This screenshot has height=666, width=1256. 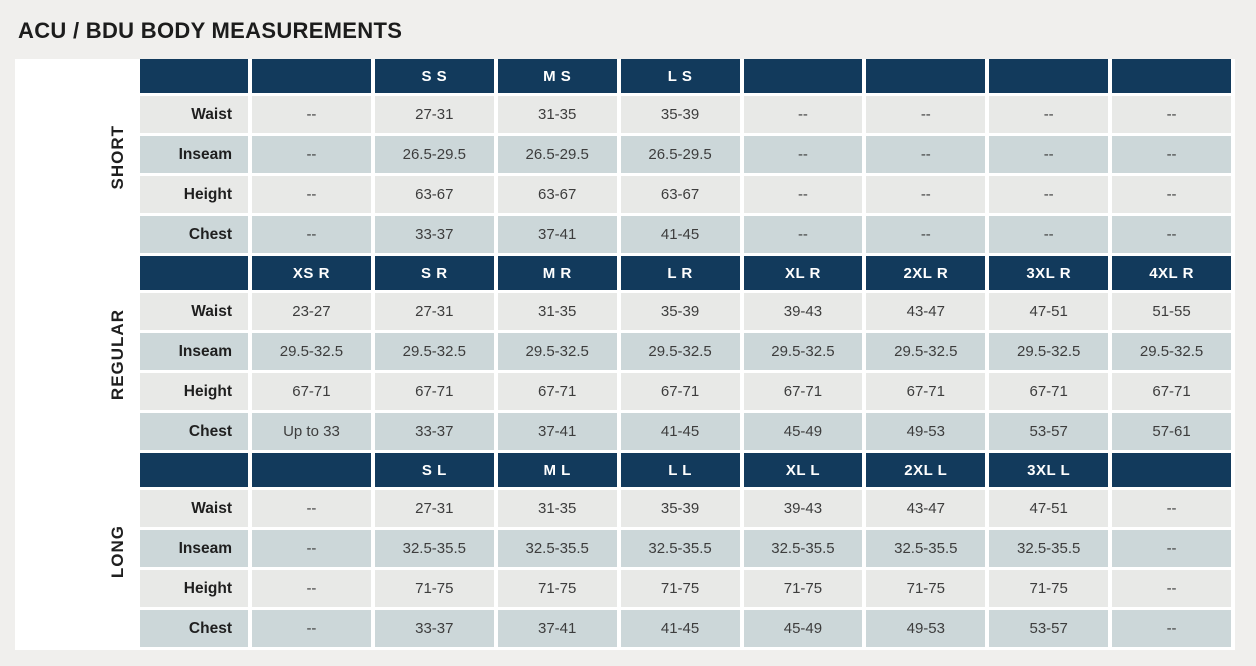 I want to click on measurement-row-waist: Waist -- 27-31 31-35 35-39 -- -- -- --, so click(x=687, y=116).